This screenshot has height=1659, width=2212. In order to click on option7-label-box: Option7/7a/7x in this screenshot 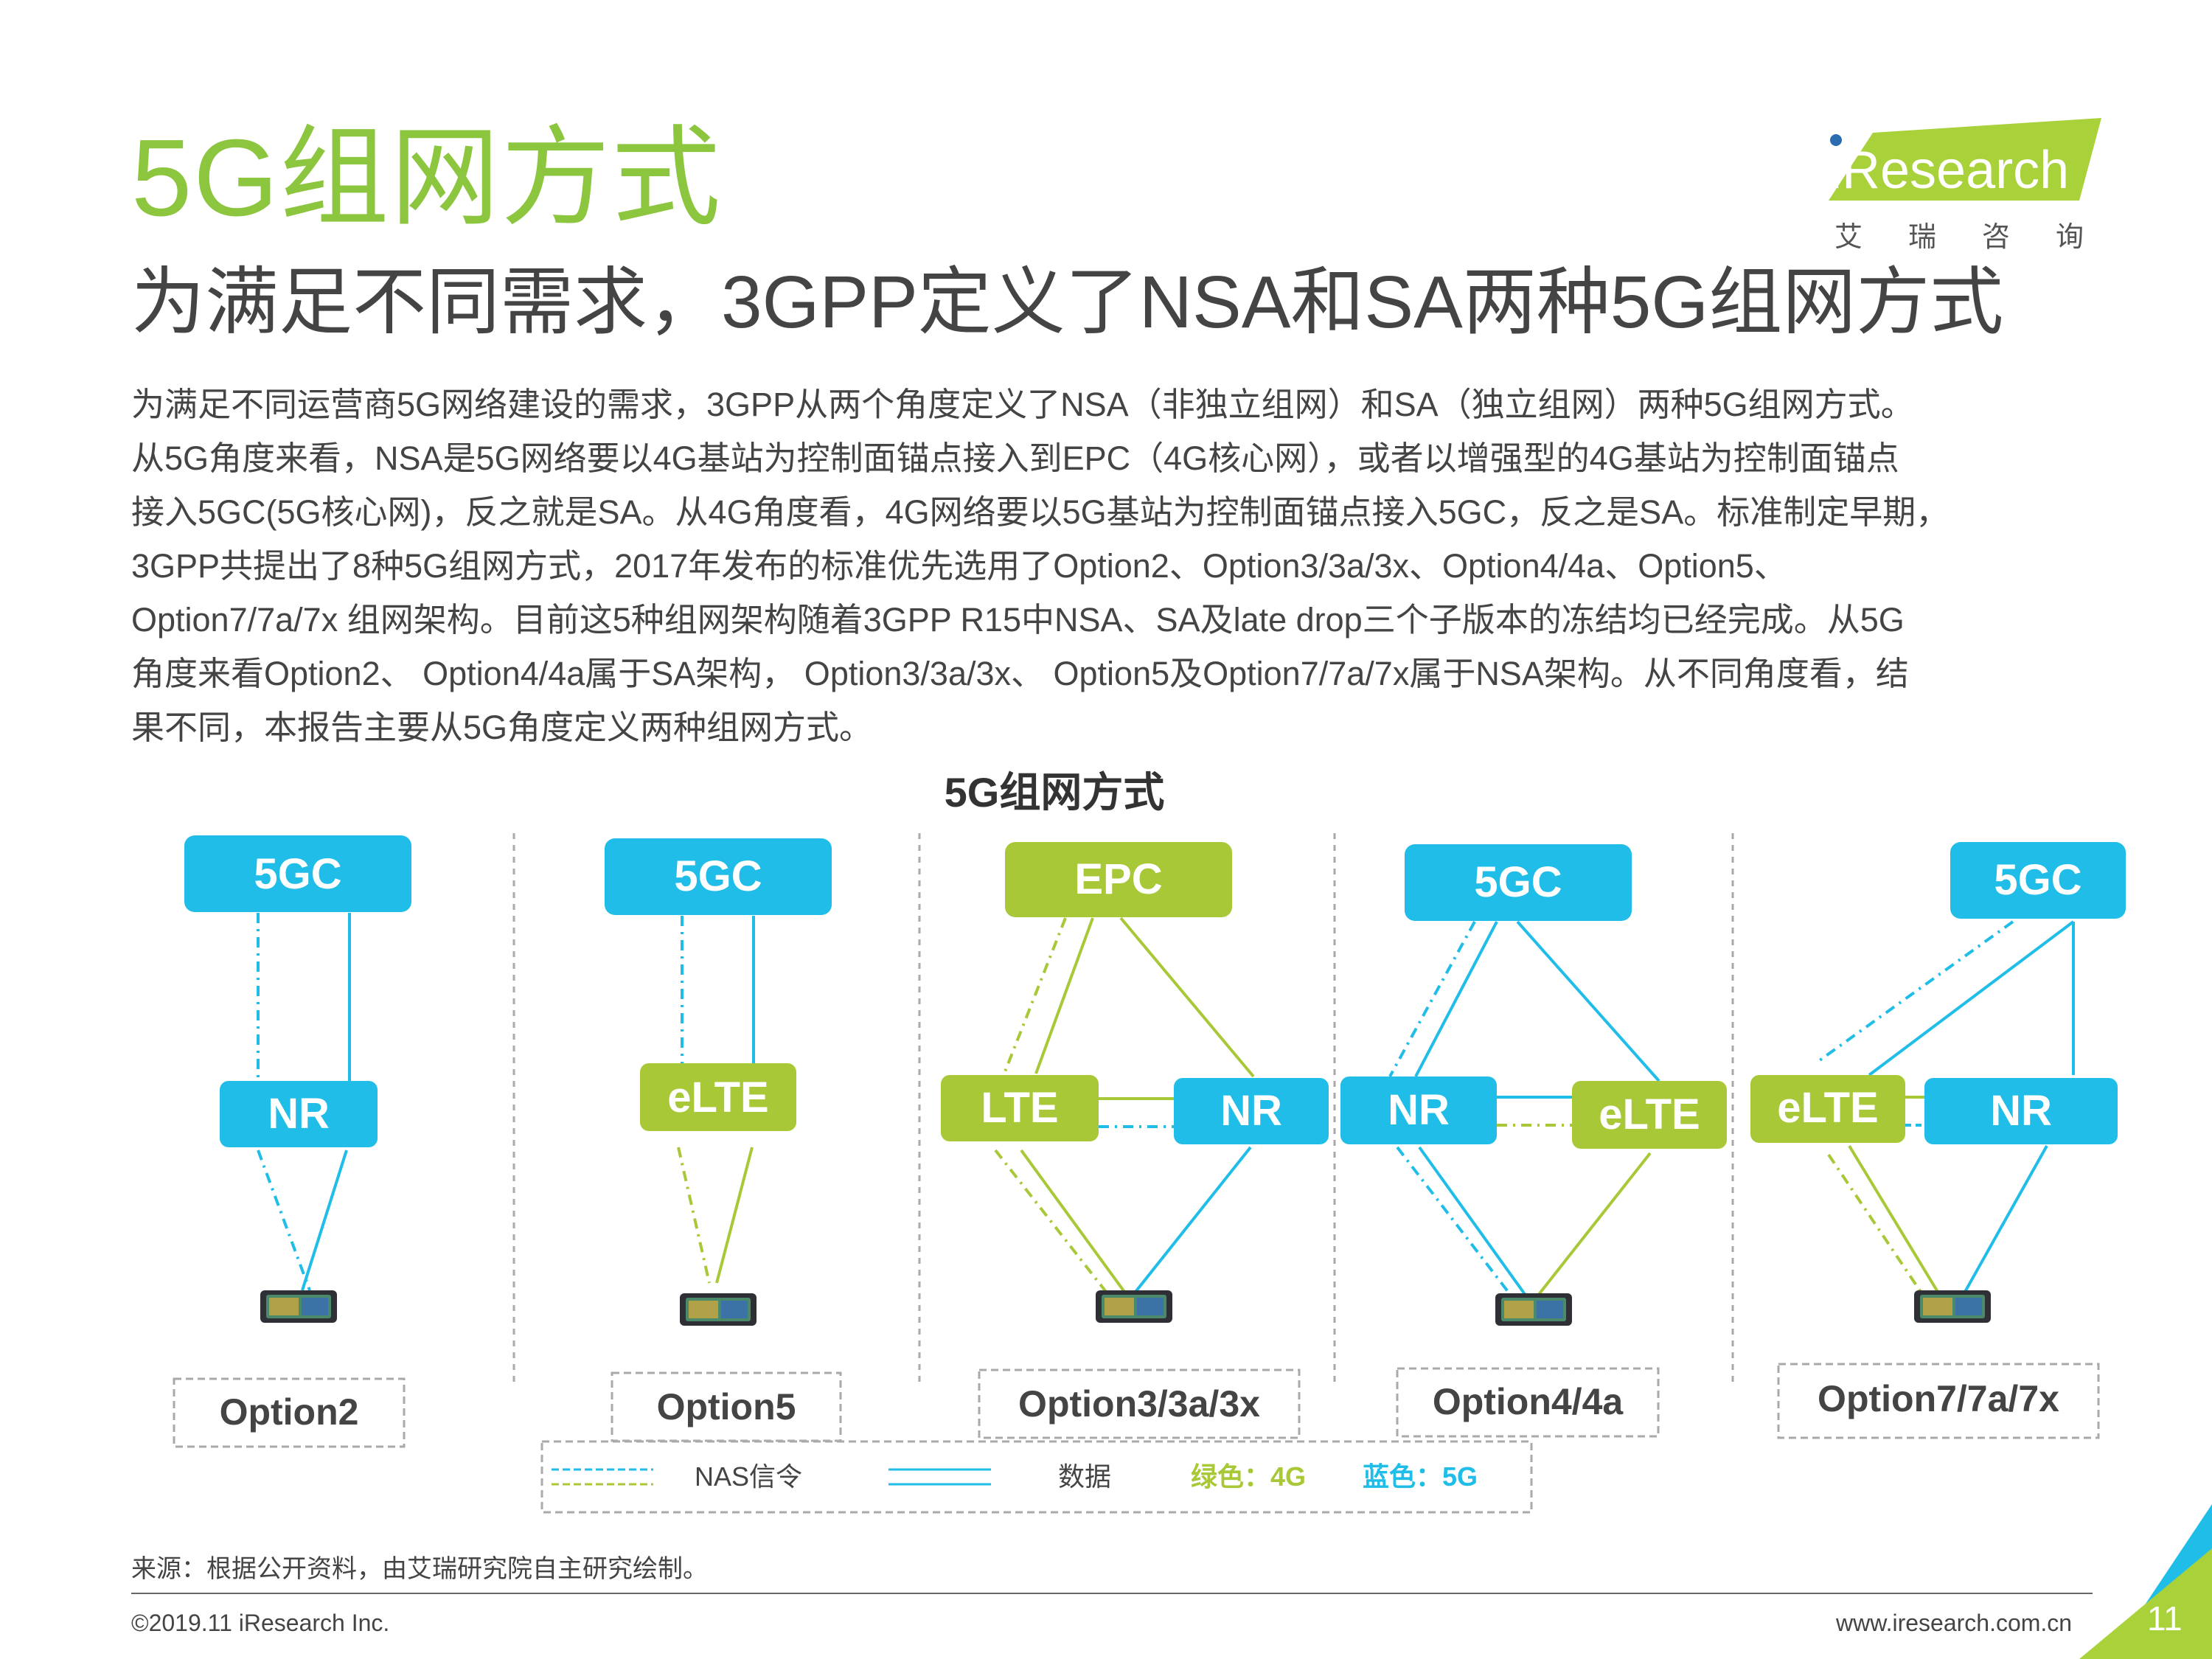, I will do `click(1938, 1401)`.